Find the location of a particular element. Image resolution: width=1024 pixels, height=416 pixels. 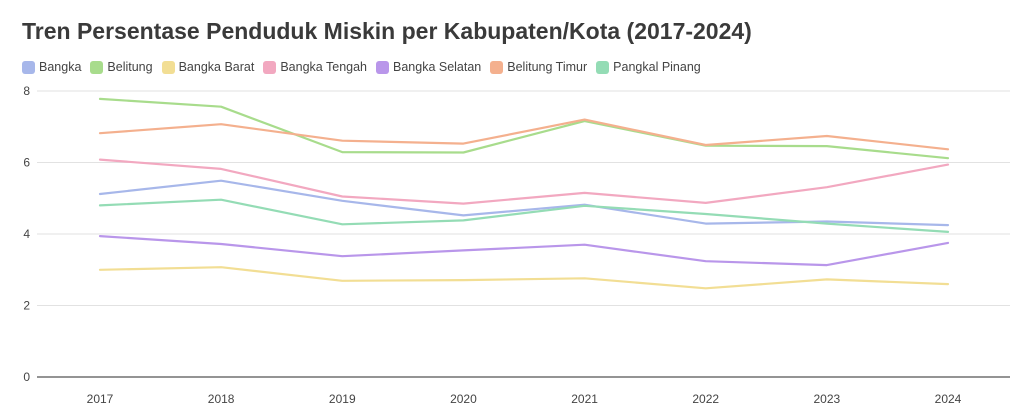

legend-item-bangka-tengah: Bangka Tengah is located at coordinates (315, 67).